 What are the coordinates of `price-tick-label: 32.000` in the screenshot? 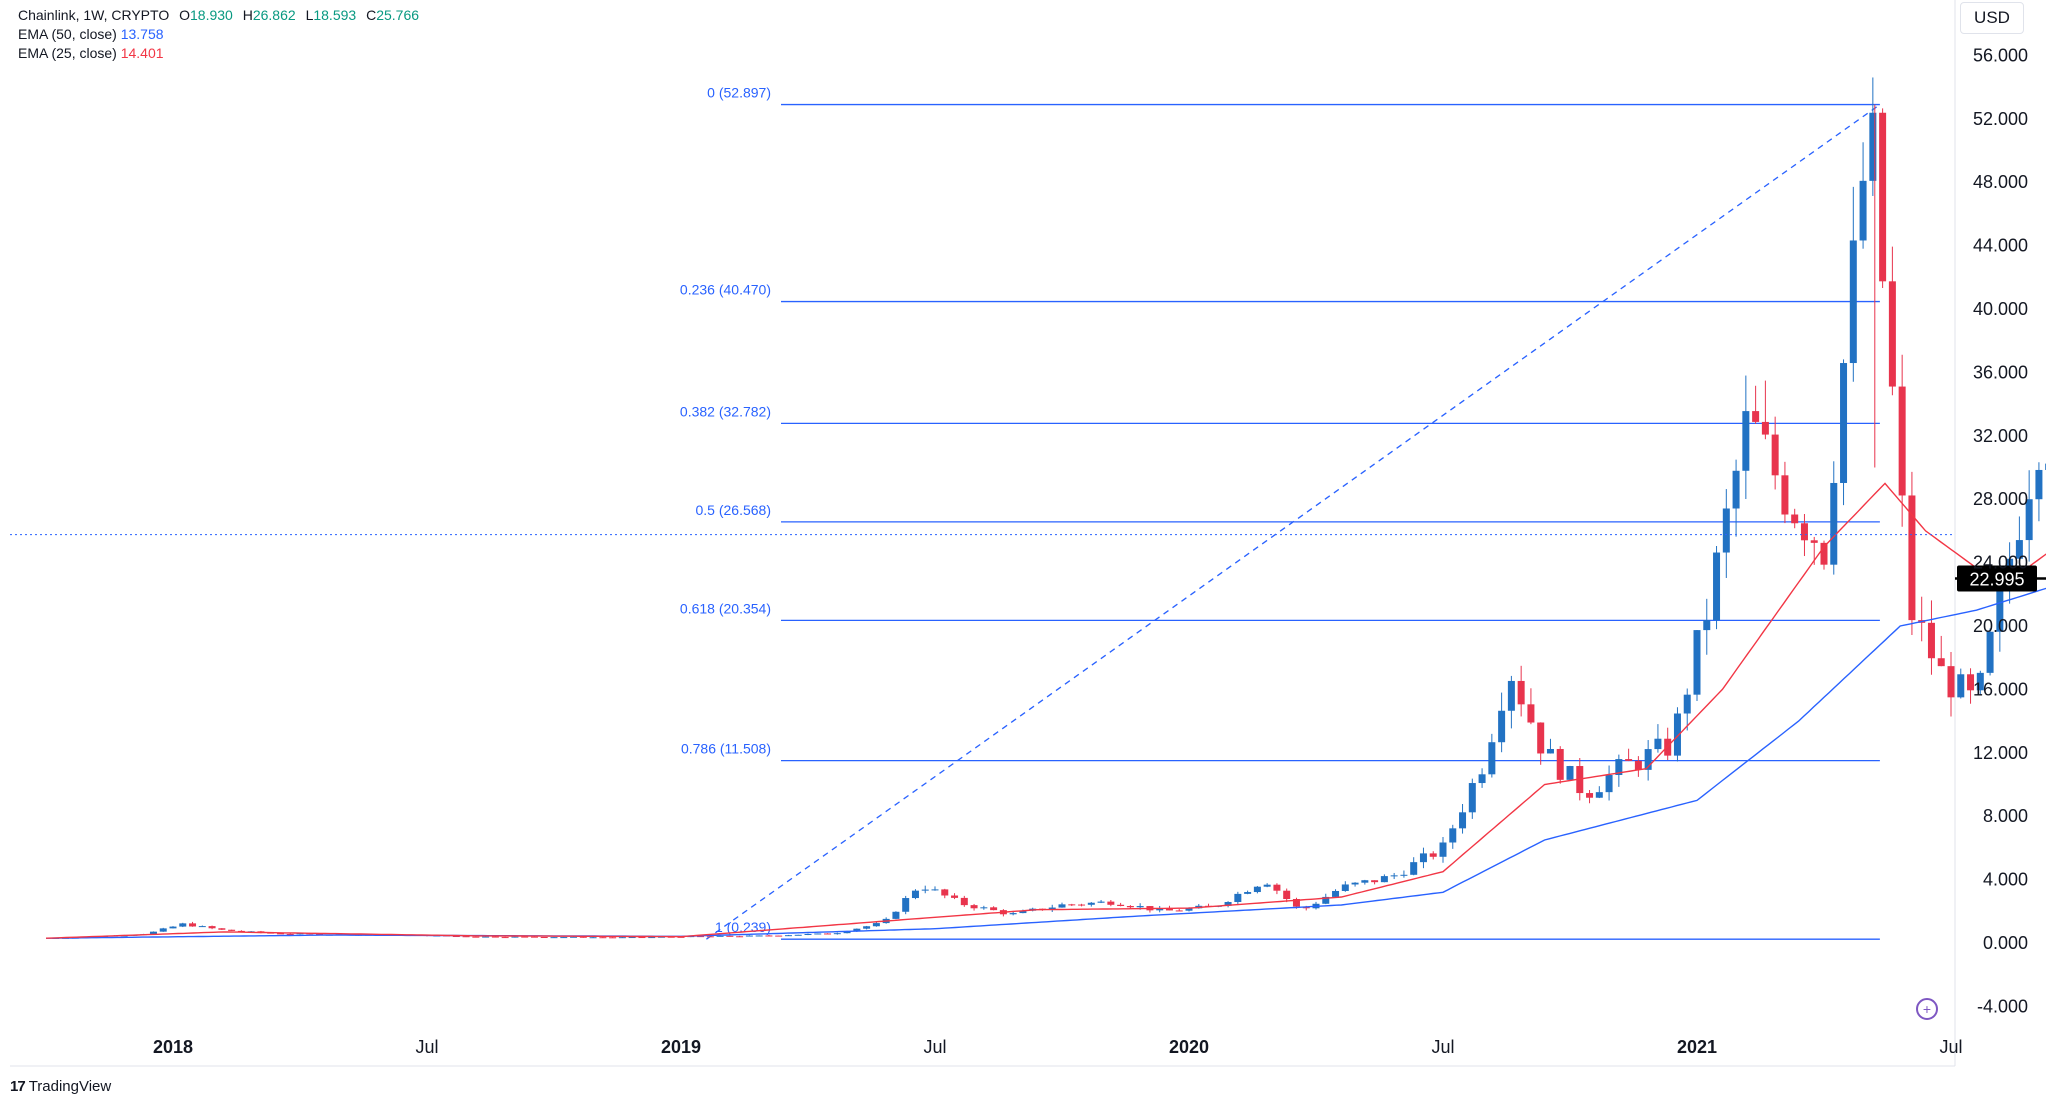 It's located at (2000, 436).